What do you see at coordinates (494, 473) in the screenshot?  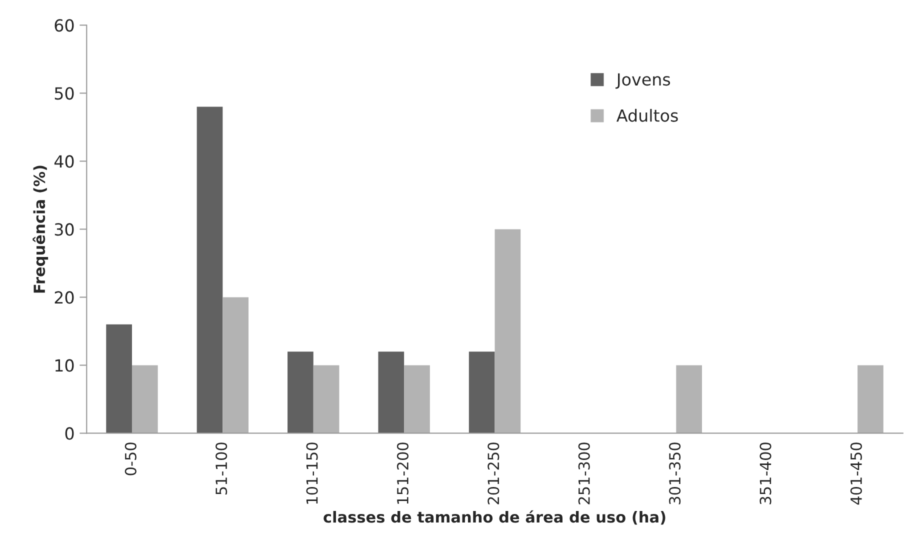 I see `x-tick-label: 201-250` at bounding box center [494, 473].